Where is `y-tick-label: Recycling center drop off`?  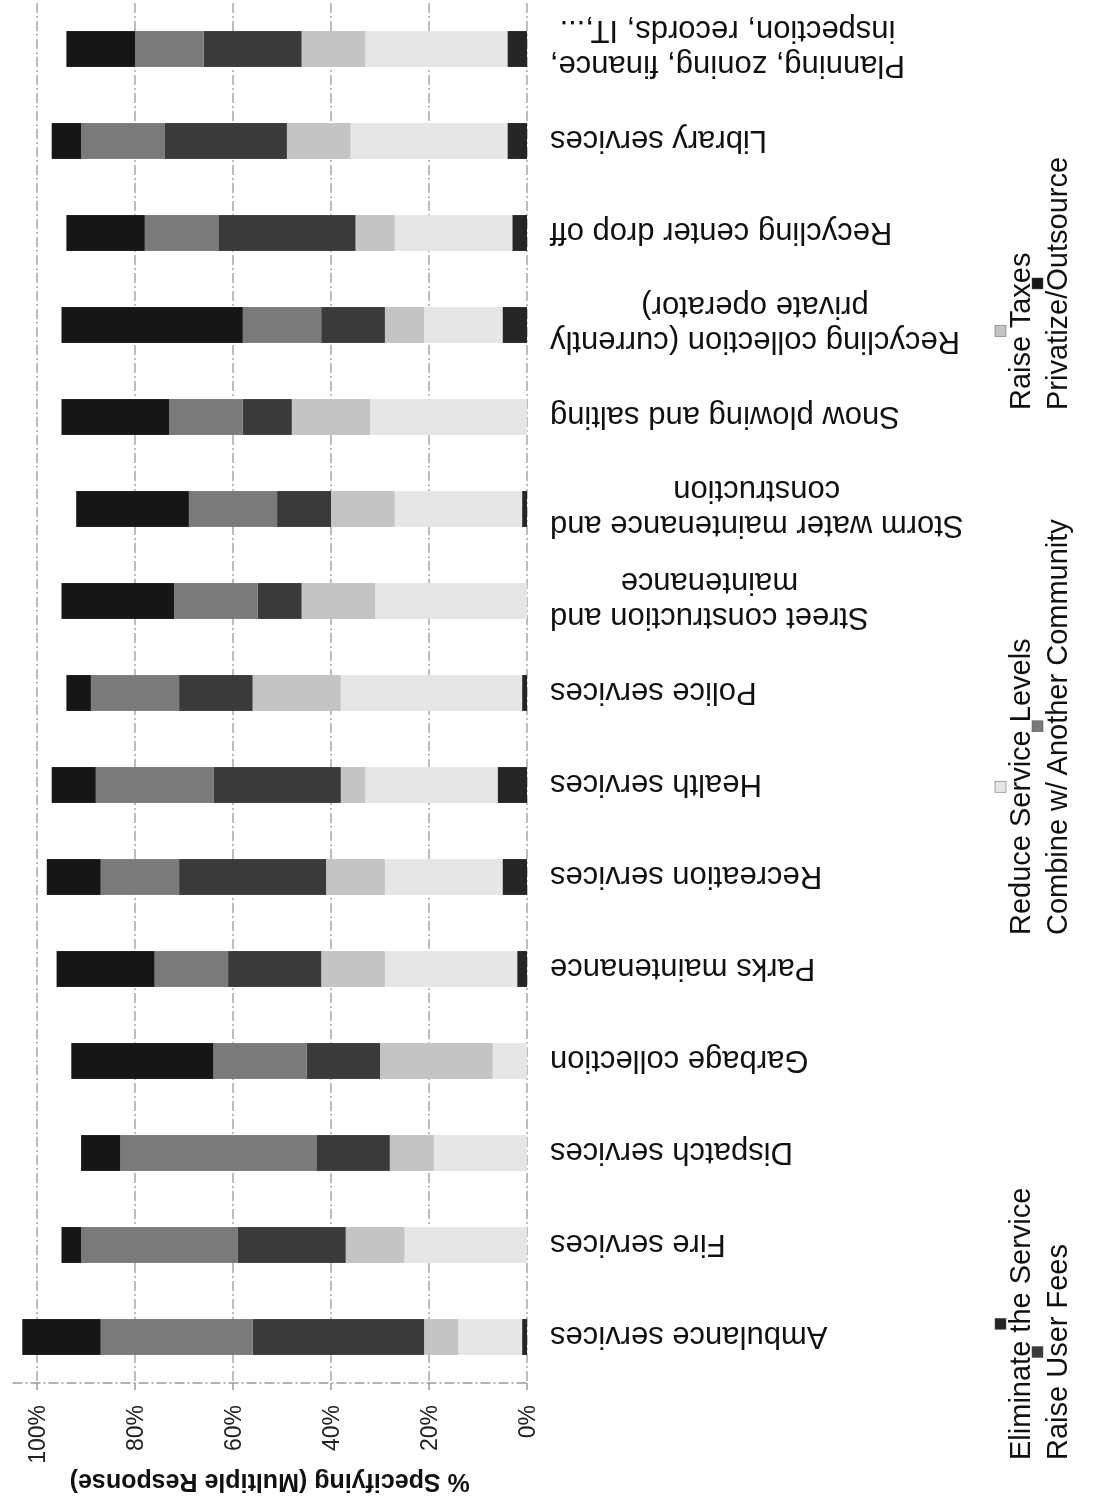
y-tick-label: Recycling center drop off is located at coordinates (721, 233).